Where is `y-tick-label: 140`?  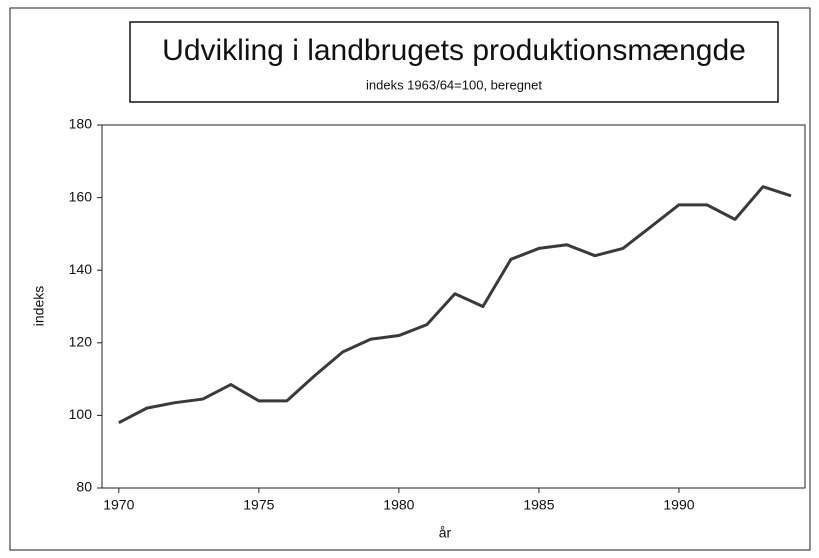
y-tick-label: 140 is located at coordinates (81, 269).